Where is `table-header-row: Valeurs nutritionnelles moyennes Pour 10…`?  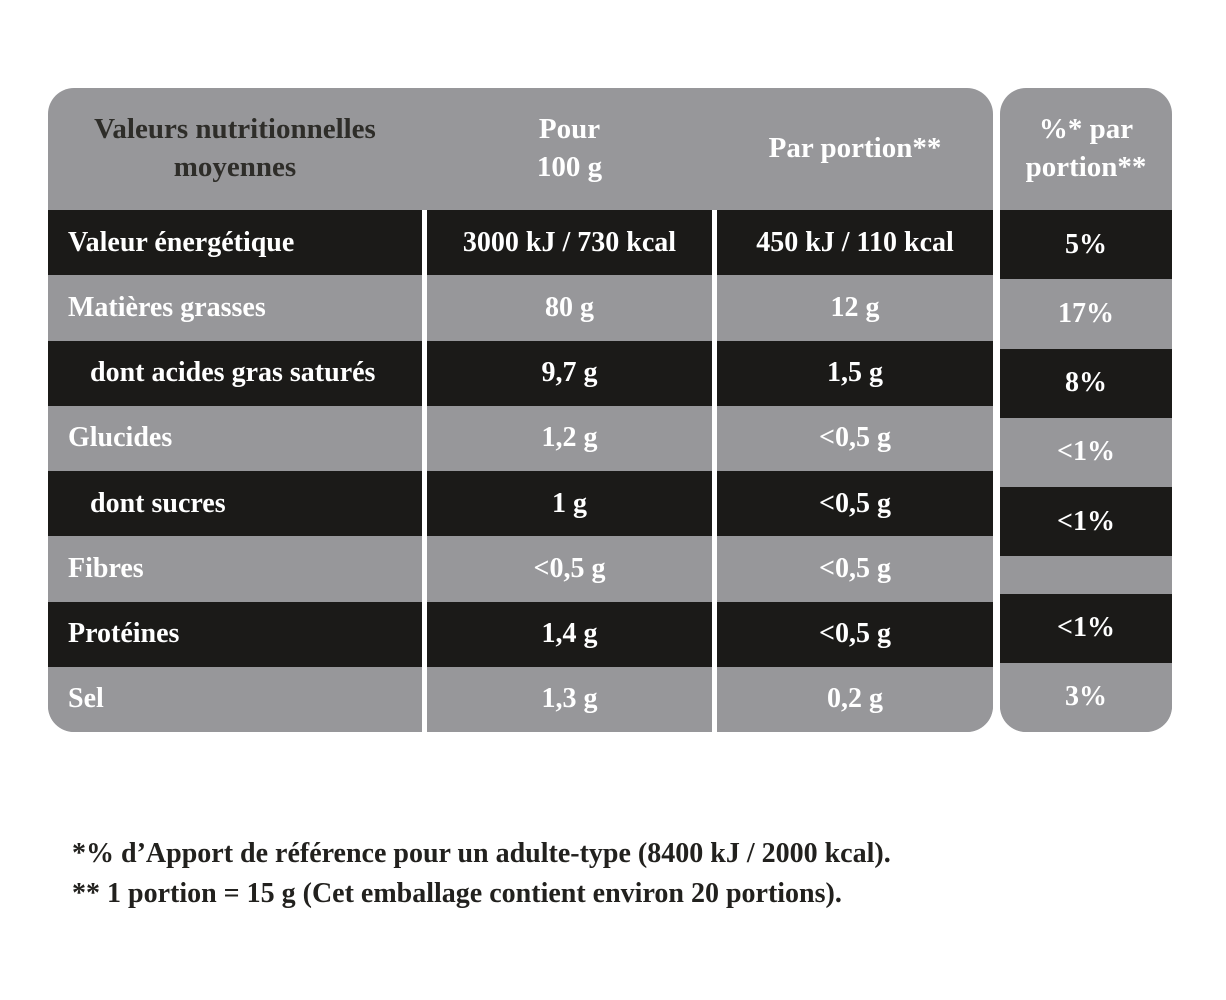 table-header-row: Valeurs nutritionnelles moyennes Pour 10… is located at coordinates (520, 149).